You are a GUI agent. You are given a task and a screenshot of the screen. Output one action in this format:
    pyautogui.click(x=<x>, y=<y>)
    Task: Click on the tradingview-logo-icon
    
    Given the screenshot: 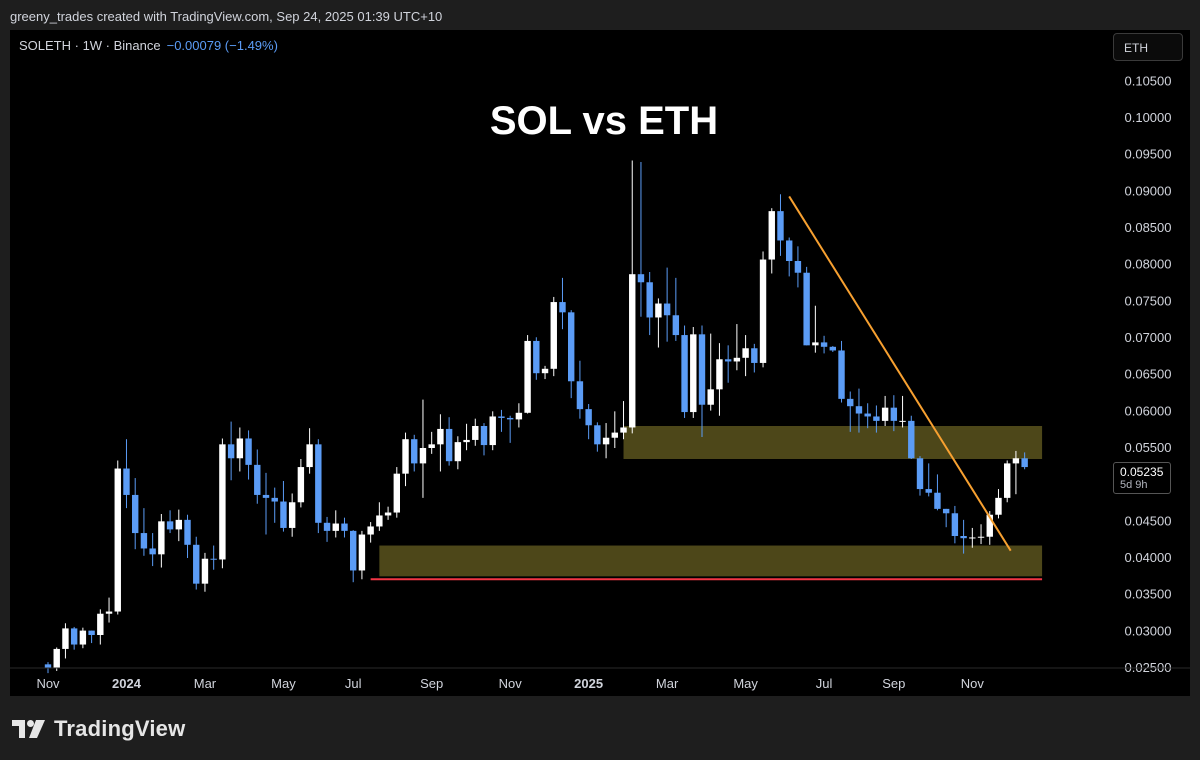 What is the action you would take?
    pyautogui.click(x=28, y=729)
    